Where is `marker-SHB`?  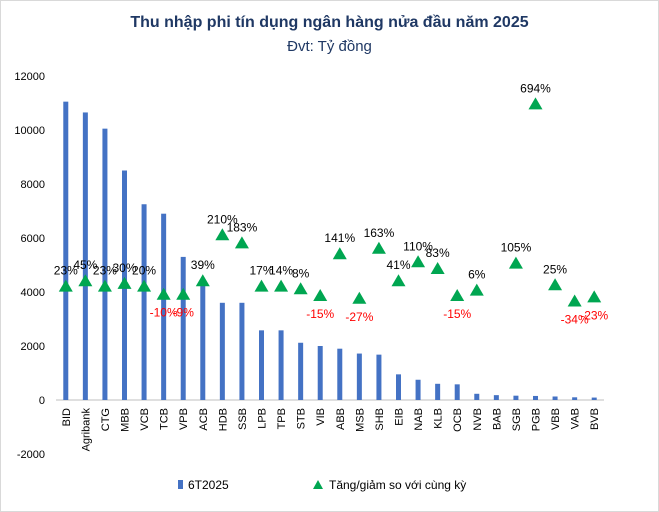
marker-SHB is located at coordinates (378, 247).